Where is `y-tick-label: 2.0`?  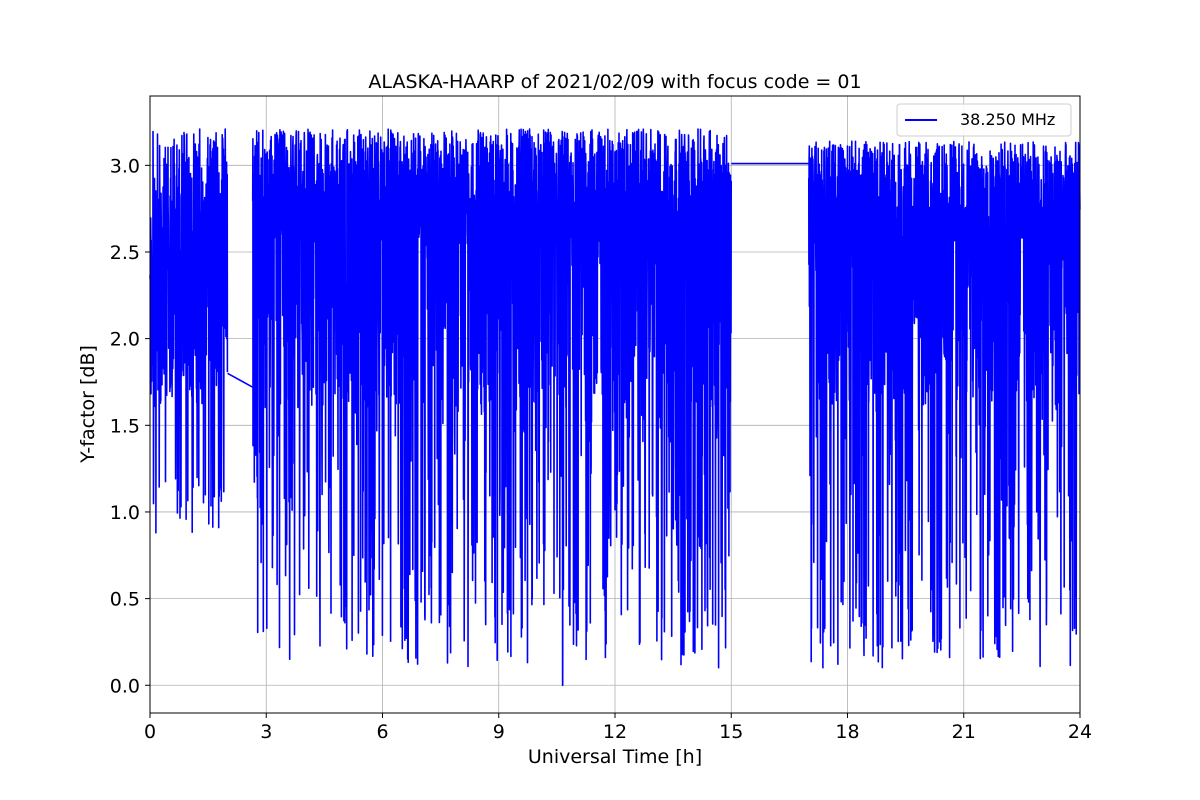
y-tick-label: 2.0 is located at coordinates (125, 340).